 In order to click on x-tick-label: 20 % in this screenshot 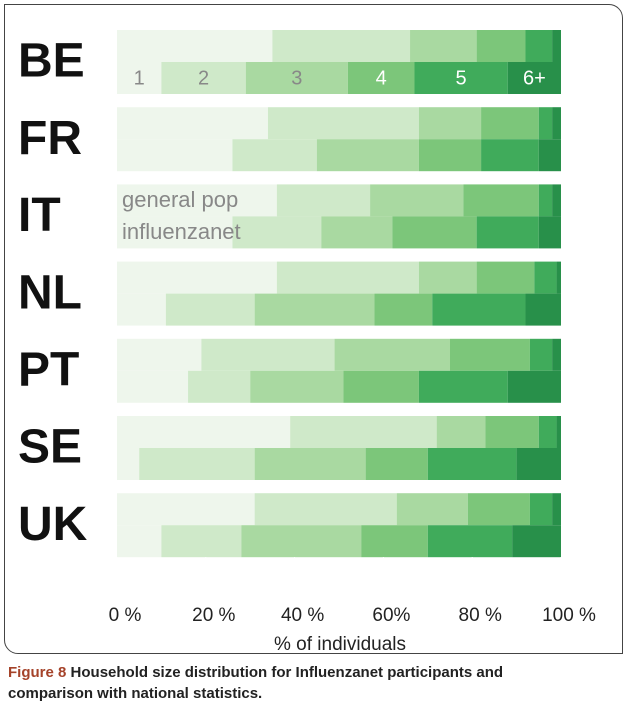, I will do `click(213, 615)`.